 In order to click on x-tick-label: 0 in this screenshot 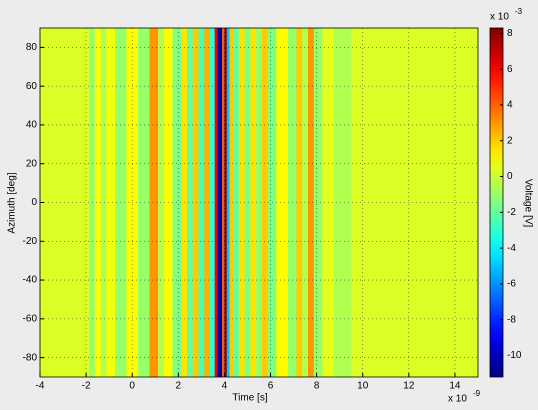, I will do `click(132, 386)`.